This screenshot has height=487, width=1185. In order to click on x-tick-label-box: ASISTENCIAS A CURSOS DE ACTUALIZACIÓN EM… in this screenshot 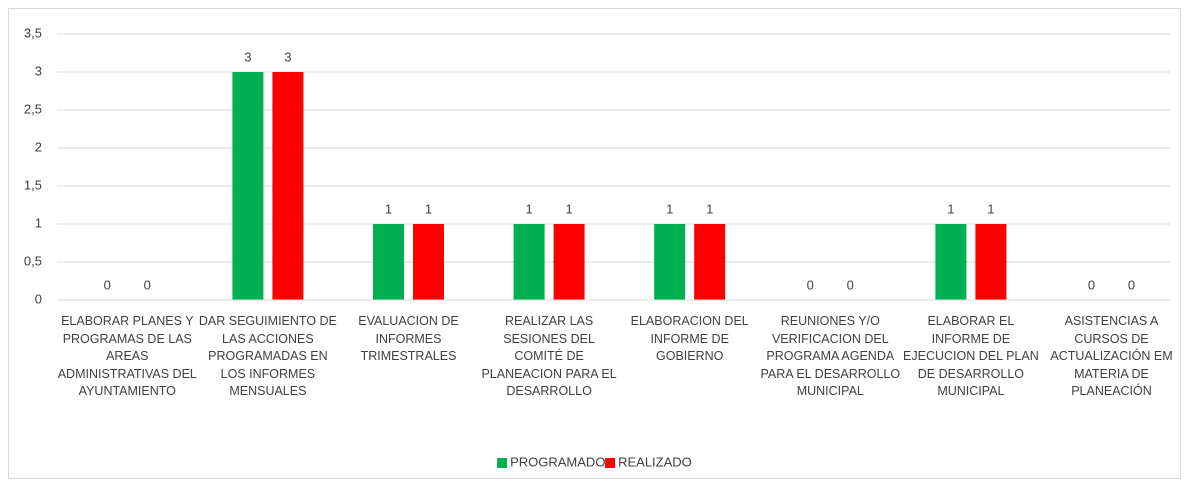, I will do `click(1111, 356)`.